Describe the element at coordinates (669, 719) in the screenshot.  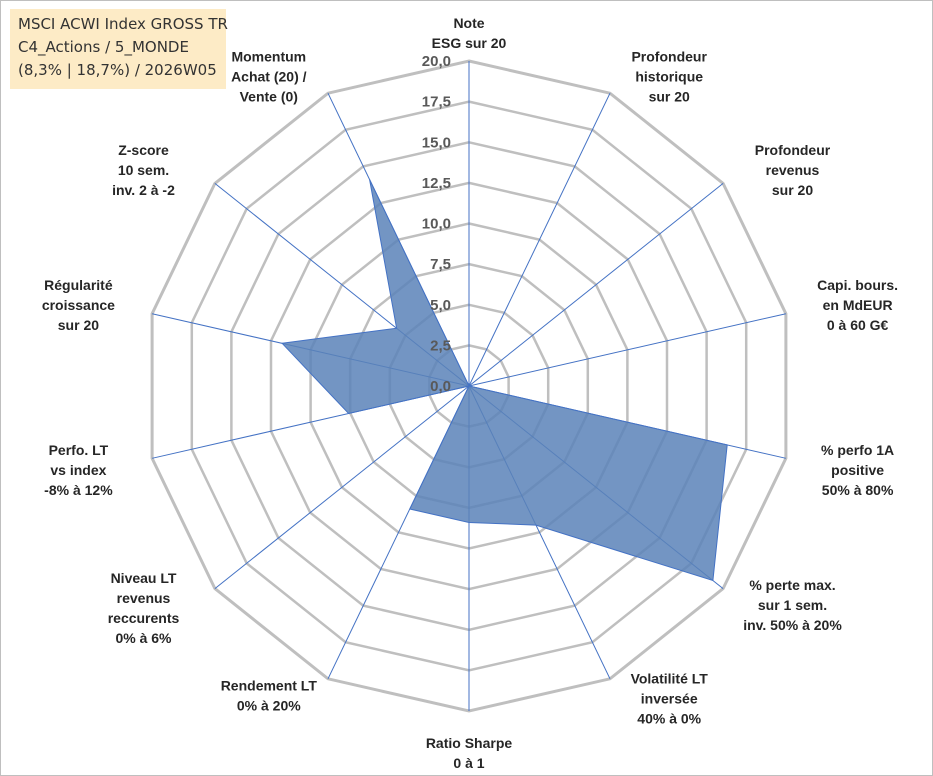
I see `axis-label-line: 40% à 0%` at that location.